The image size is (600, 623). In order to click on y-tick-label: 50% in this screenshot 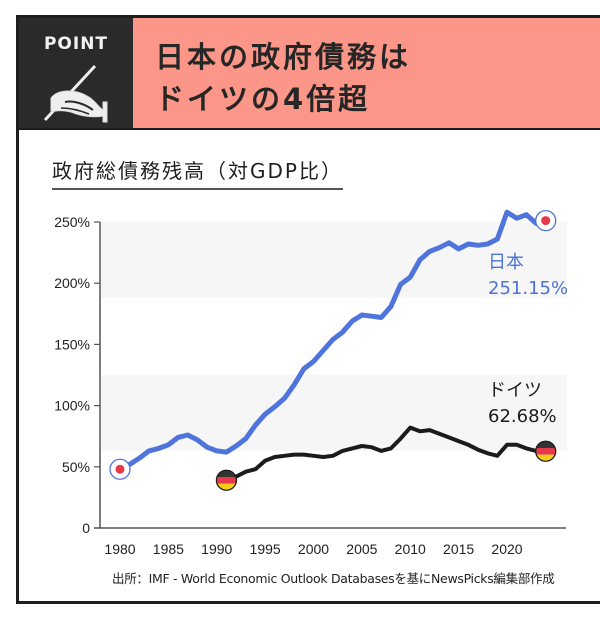, I will do `click(76, 467)`.